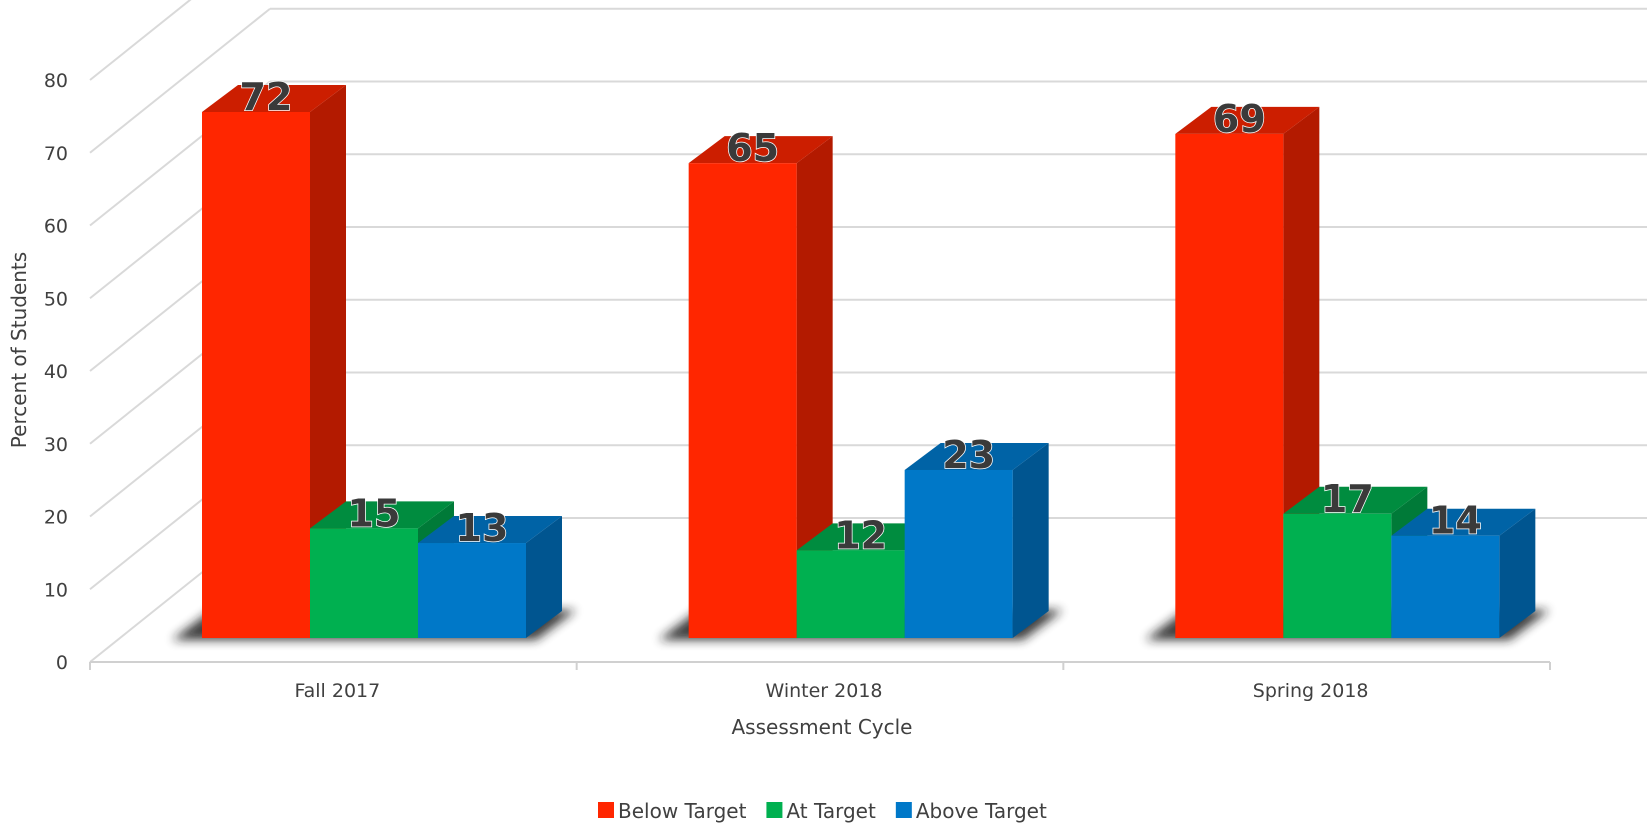 Image resolution: width=1647 pixels, height=827 pixels. What do you see at coordinates (374, 513) in the screenshot?
I see `data-label: 15` at bounding box center [374, 513].